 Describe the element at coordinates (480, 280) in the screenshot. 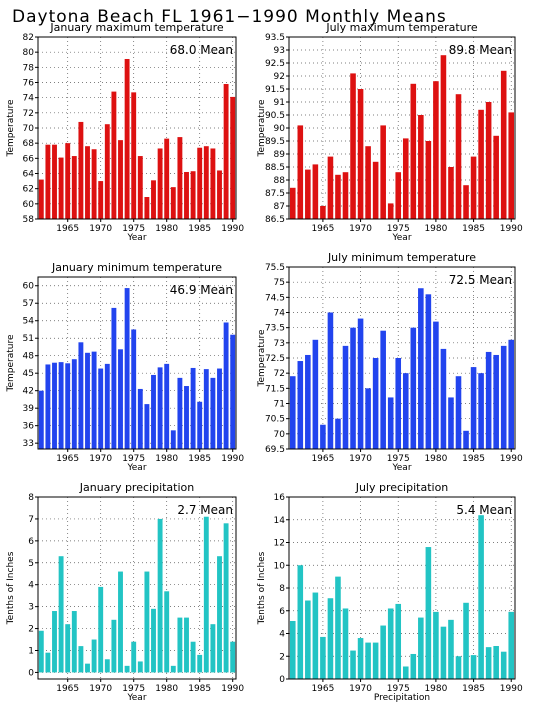

I see `mean-label: 72.5 Mean` at that location.